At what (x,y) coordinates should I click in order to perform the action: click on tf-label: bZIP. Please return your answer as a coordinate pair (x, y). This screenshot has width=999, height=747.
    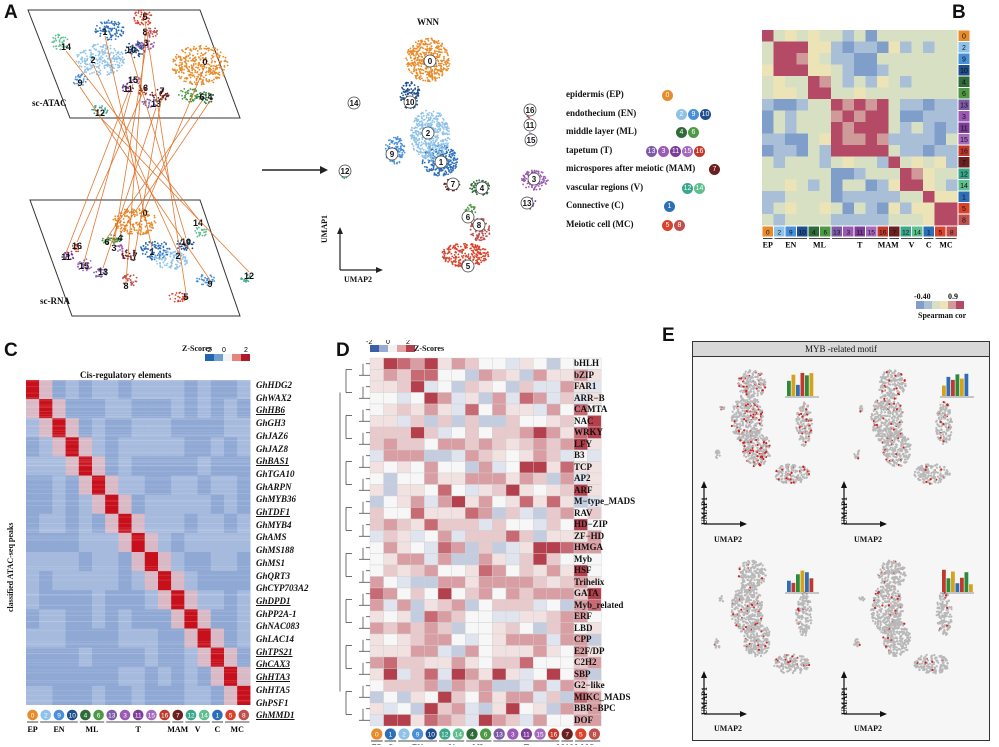
    Looking at the image, I should click on (584, 374).